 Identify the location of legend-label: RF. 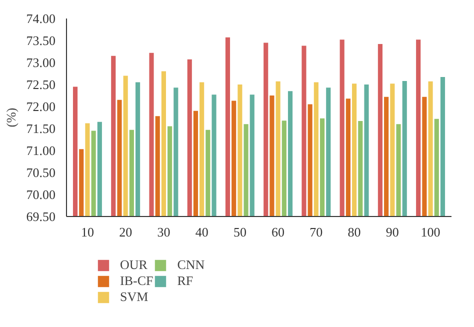
(185, 281).